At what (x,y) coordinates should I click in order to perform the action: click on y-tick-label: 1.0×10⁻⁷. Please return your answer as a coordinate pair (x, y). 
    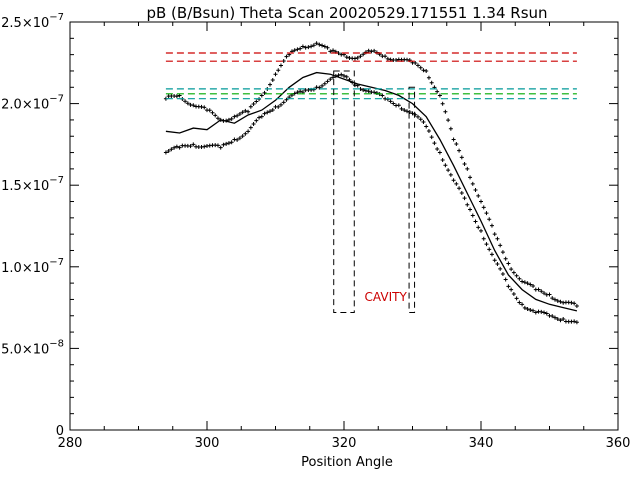
    Looking at the image, I should click on (32, 266).